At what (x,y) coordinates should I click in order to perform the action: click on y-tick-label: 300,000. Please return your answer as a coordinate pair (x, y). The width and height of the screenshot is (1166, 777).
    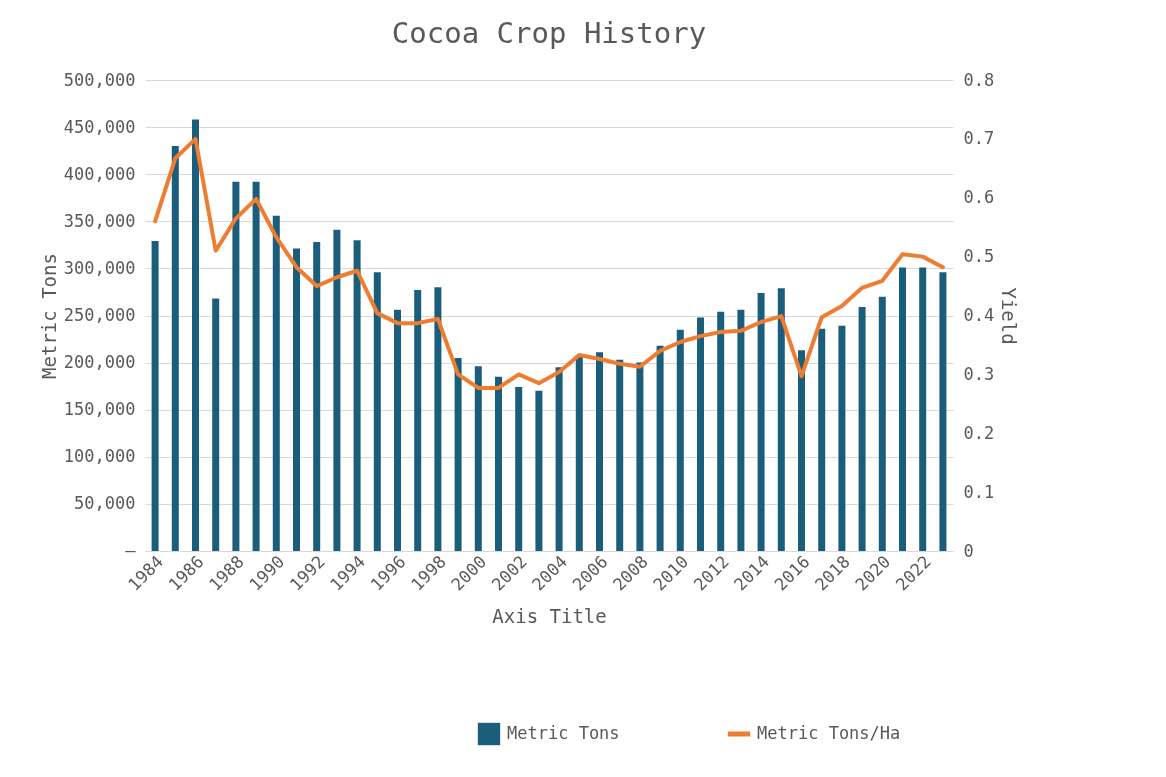
    Looking at the image, I should click on (99, 267).